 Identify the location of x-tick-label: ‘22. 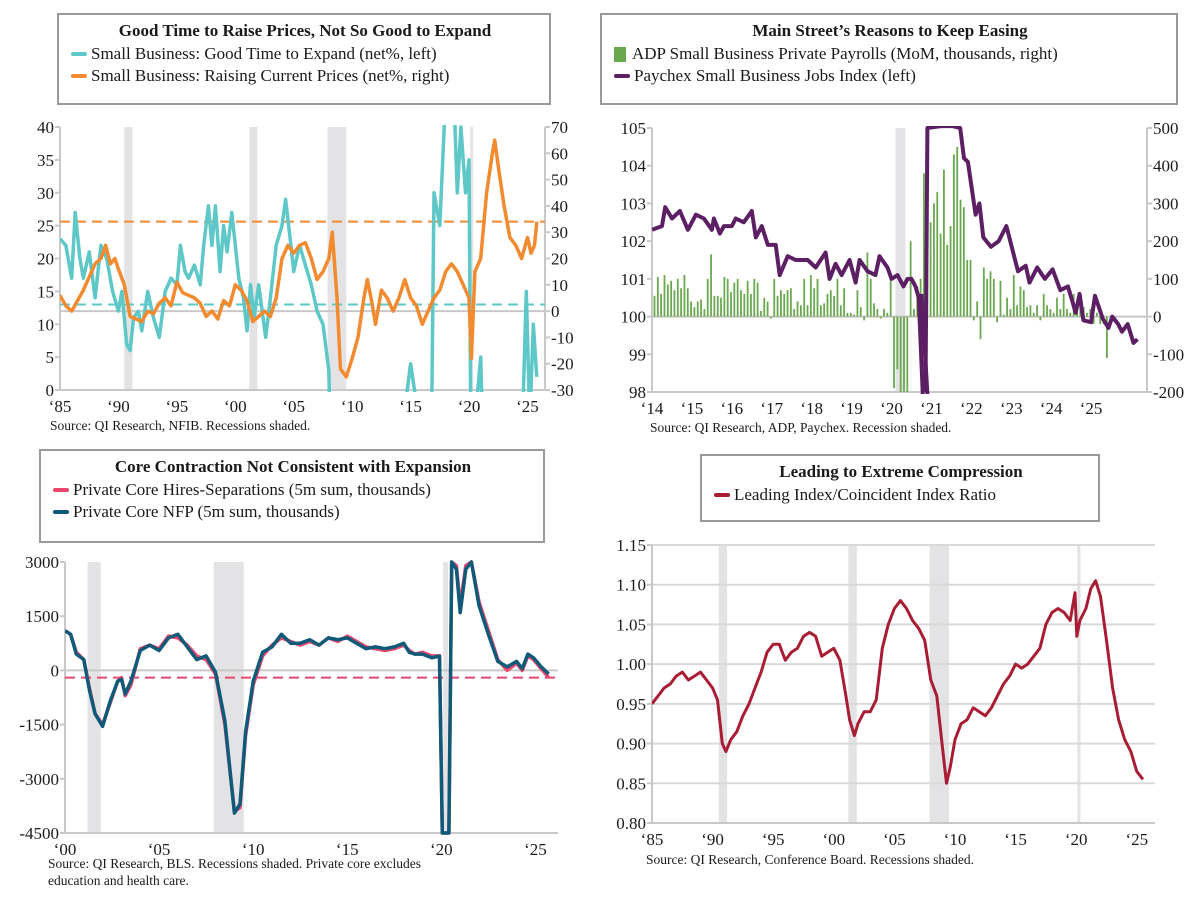
(971, 408).